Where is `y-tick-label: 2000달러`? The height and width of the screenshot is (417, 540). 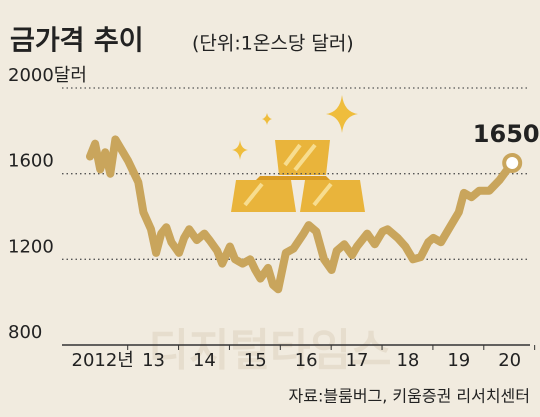 y-tick-label: 2000달러 is located at coordinates (47, 75).